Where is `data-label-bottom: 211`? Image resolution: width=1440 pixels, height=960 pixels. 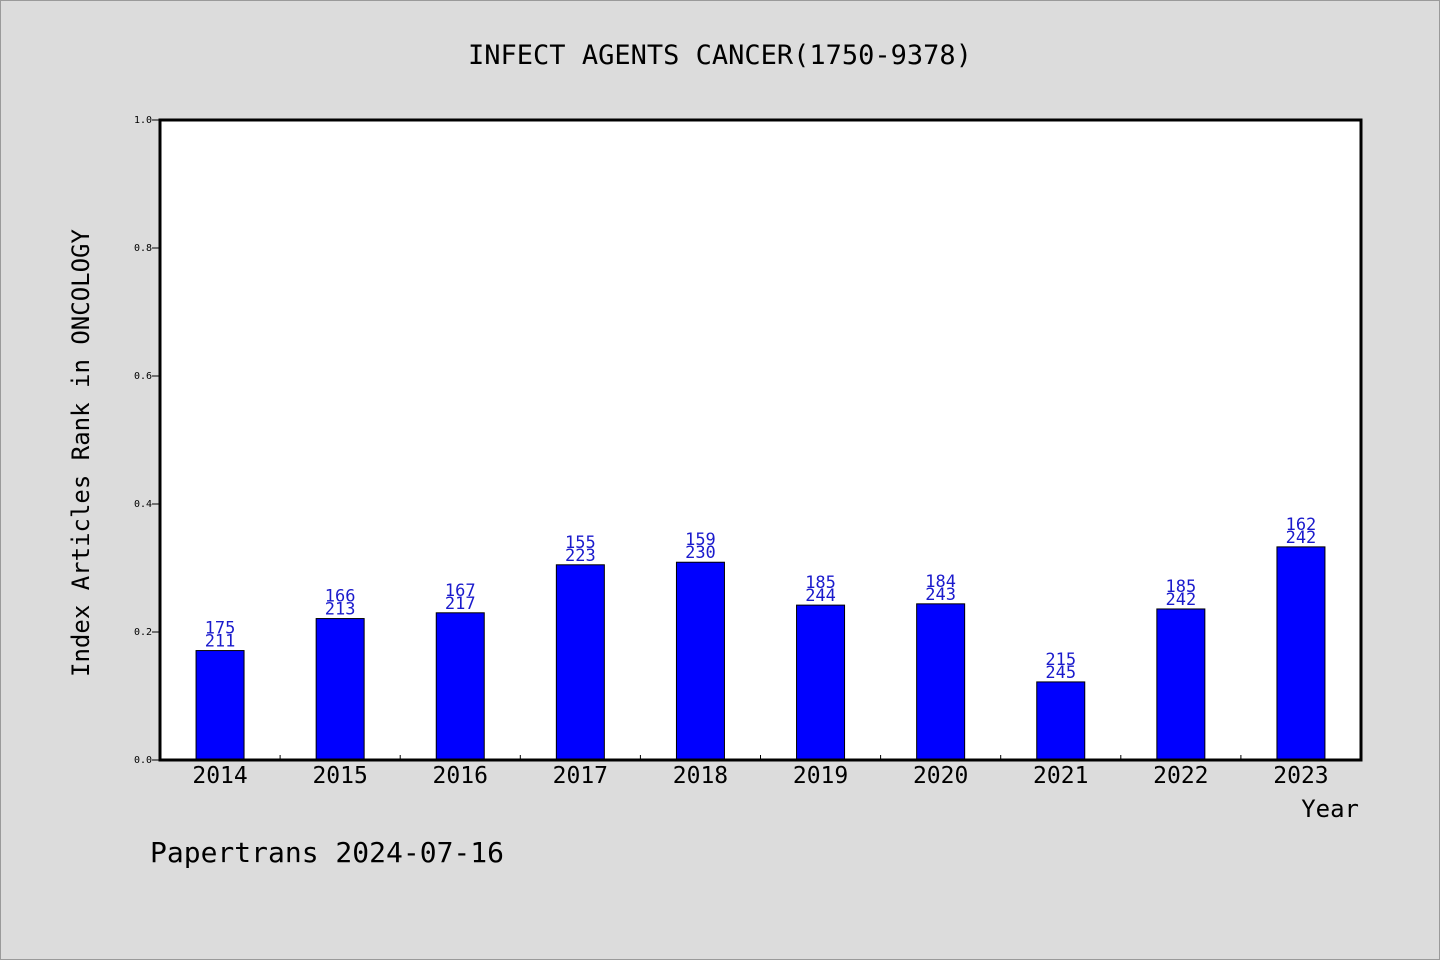
data-label-bottom: 211 is located at coordinates (220, 642).